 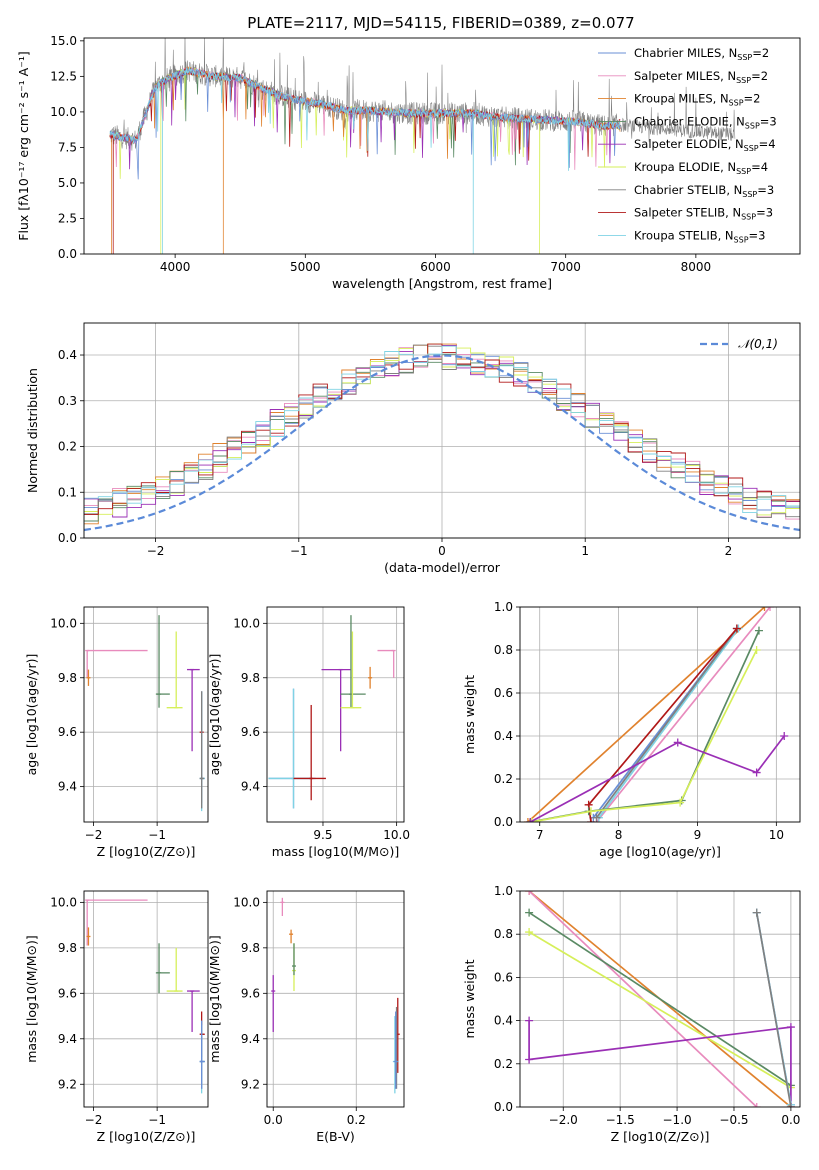 I want to click on y-tick-label: 0.4, so click(x=503, y=1021).